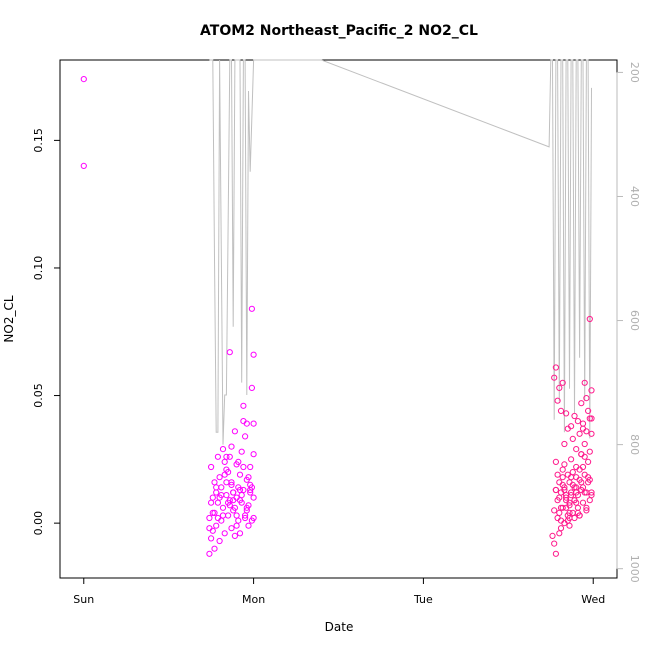 The image size is (650, 650). I want to click on y-tick-label: 0.05, so click(38, 395).